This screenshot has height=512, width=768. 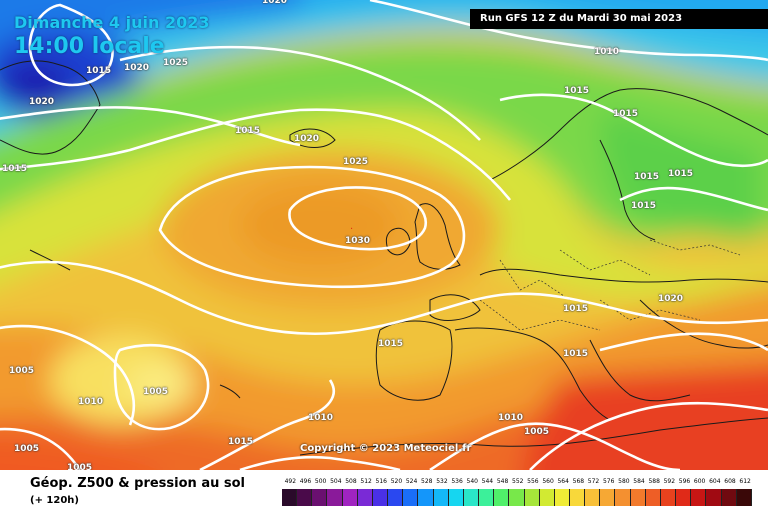 I want to click on forecast-lead-time: (+ 120h), so click(x=54, y=500).